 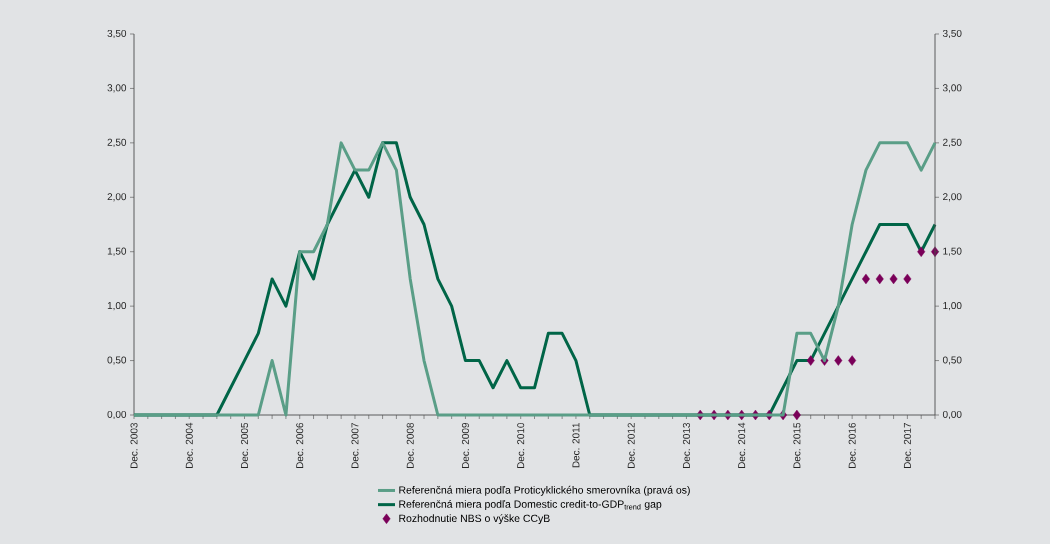 I want to click on x-tick-label: Dec. 2017, so click(x=907, y=446).